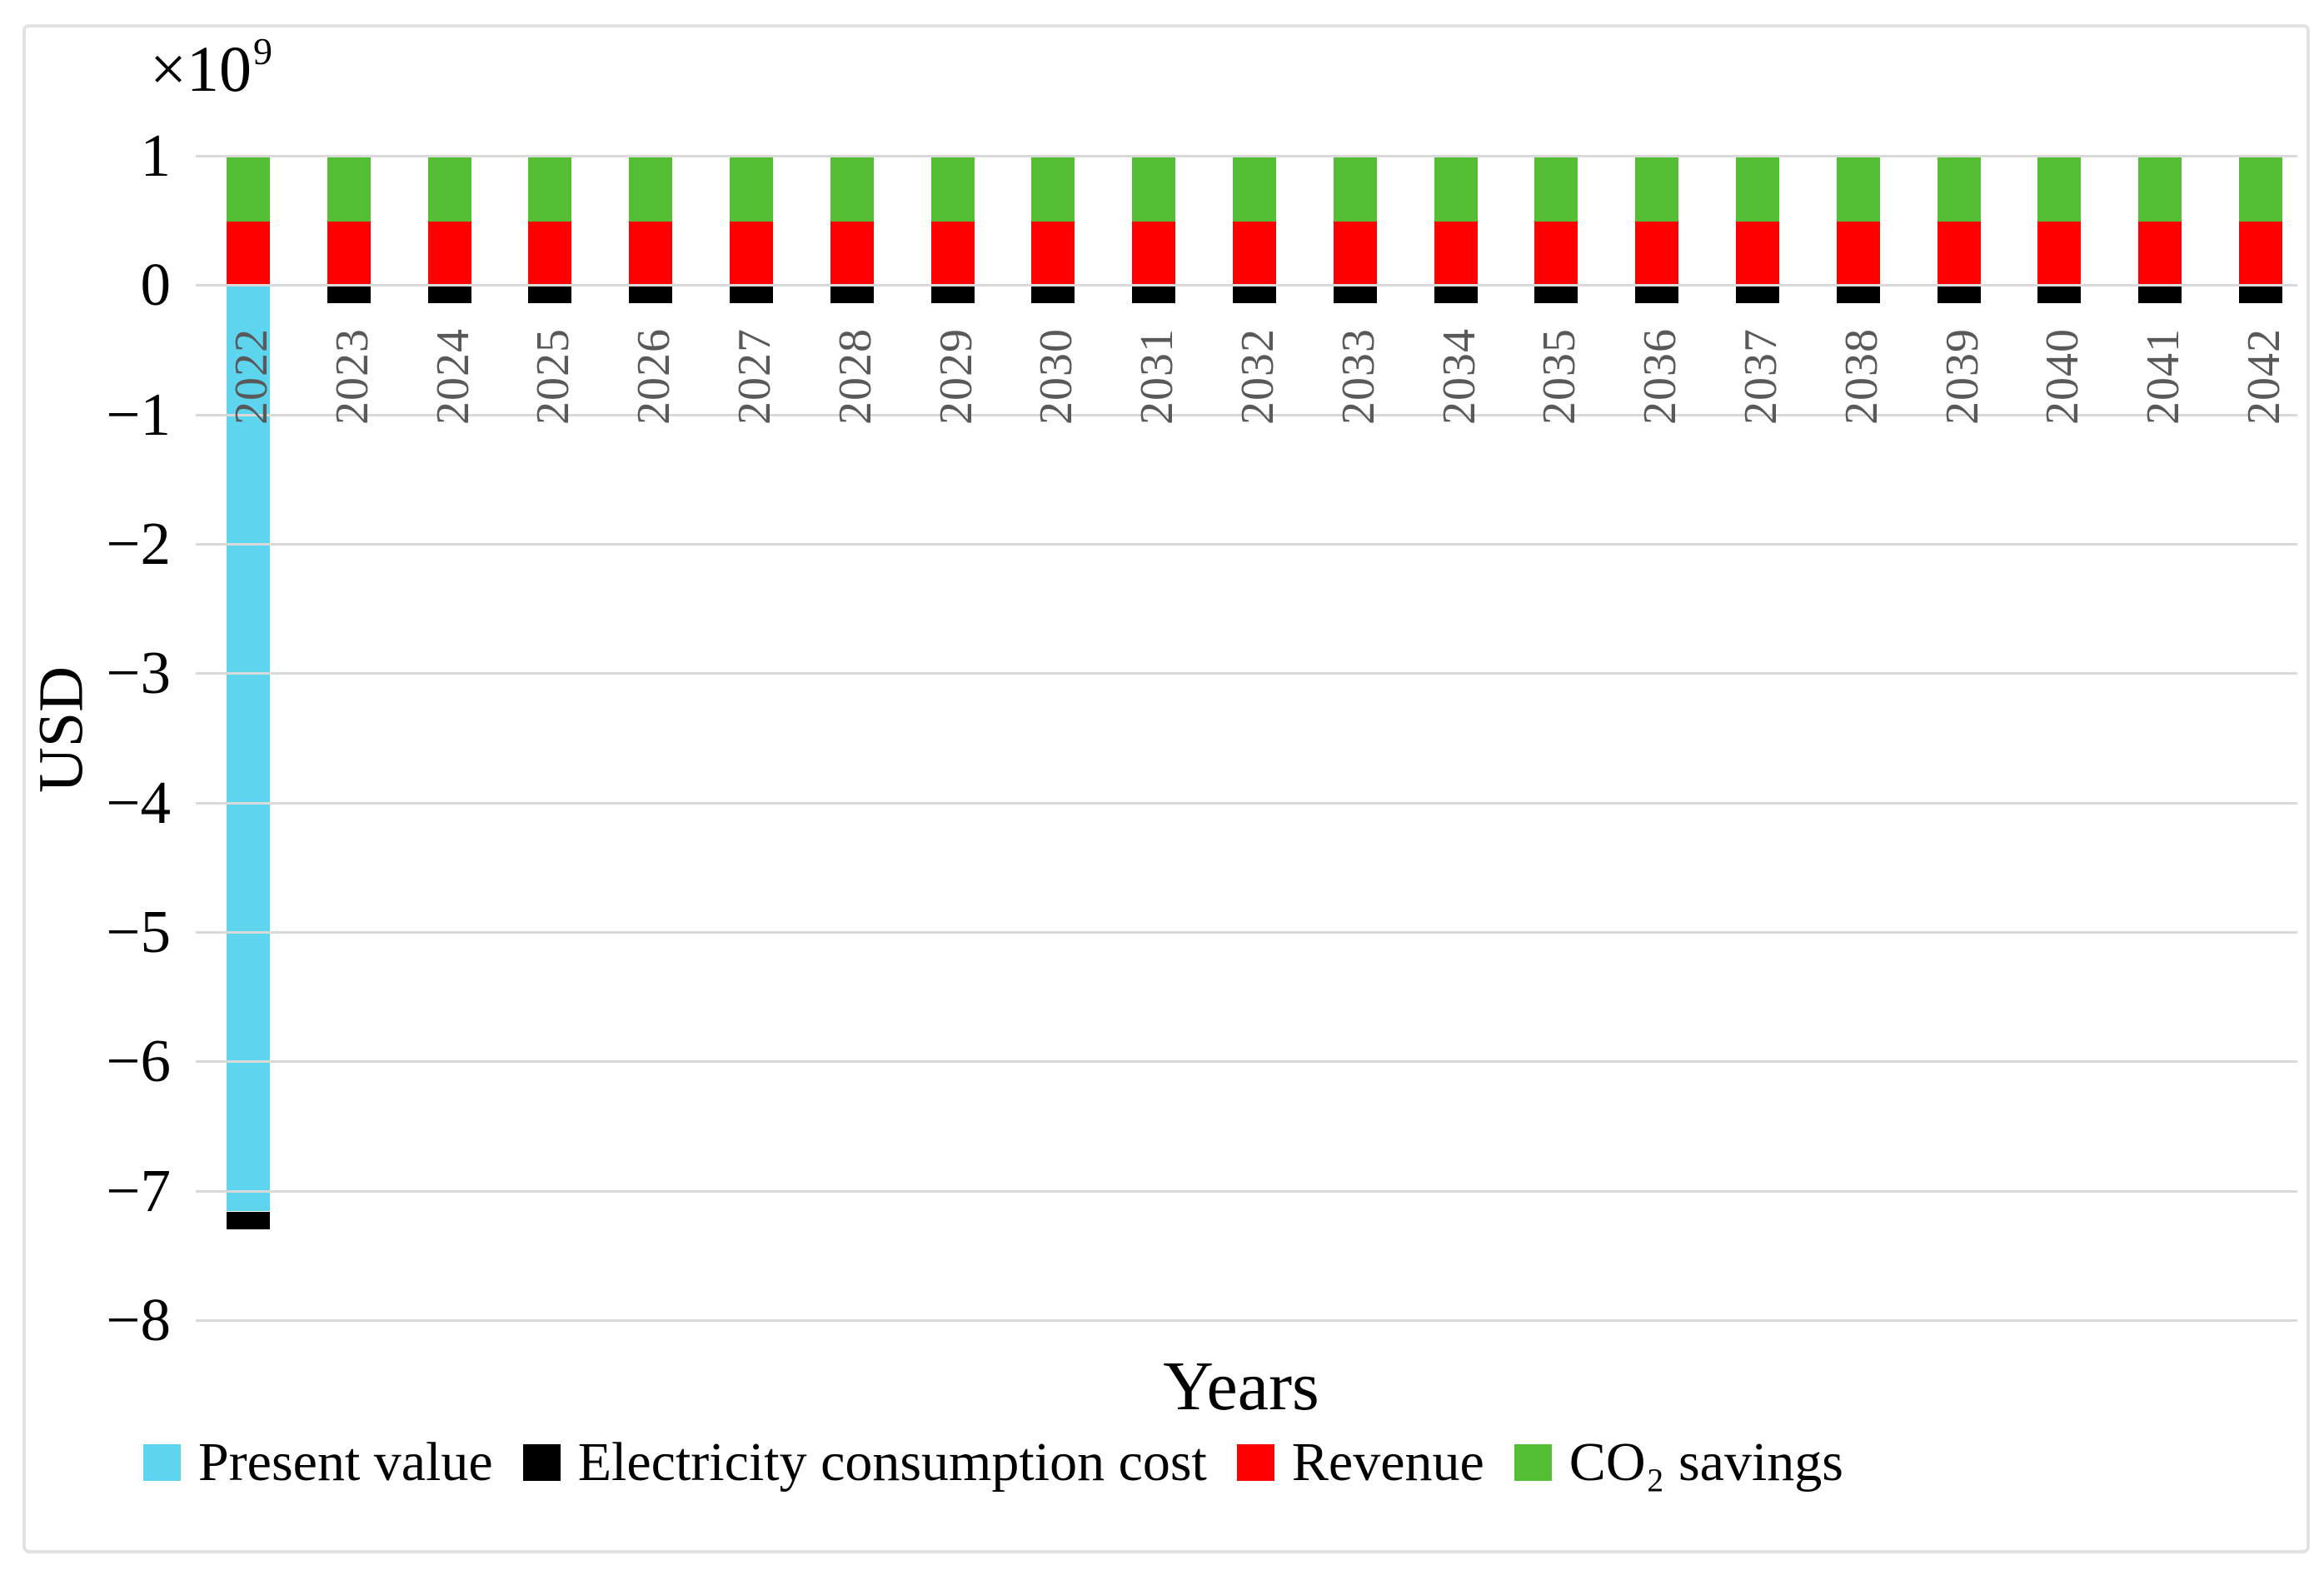 The image size is (2324, 1575). Describe the element at coordinates (754, 377) in the screenshot. I see `x-tick-label: 2027` at that location.